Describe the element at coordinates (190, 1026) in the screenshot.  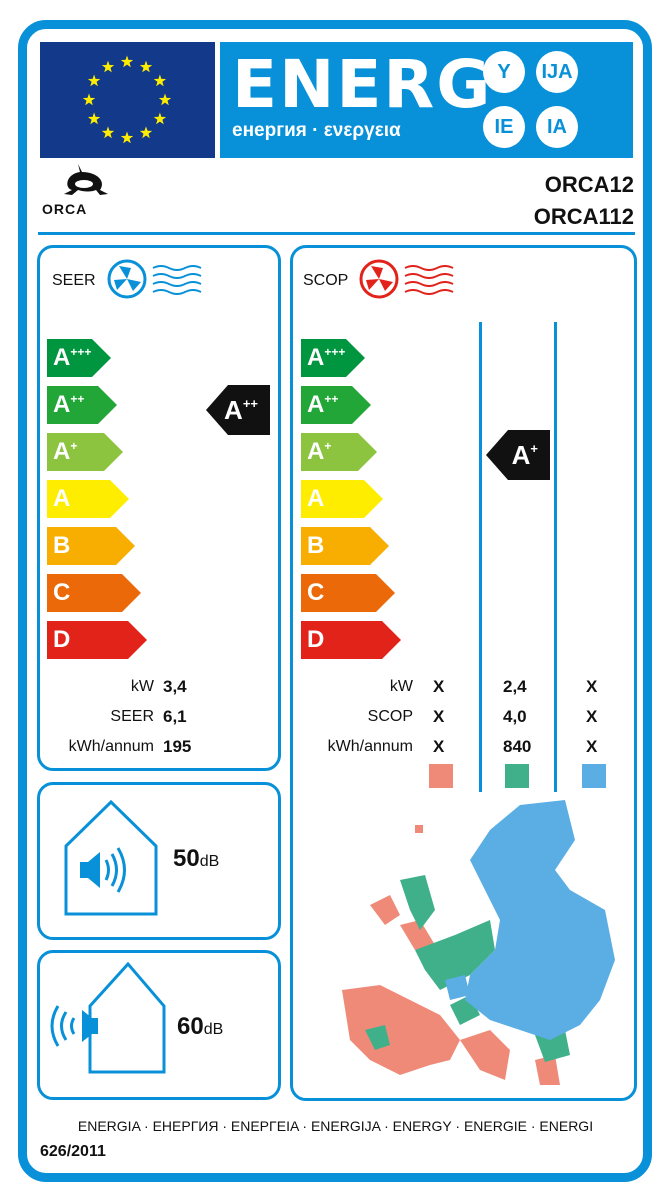
I see `noise-number: 60` at that location.